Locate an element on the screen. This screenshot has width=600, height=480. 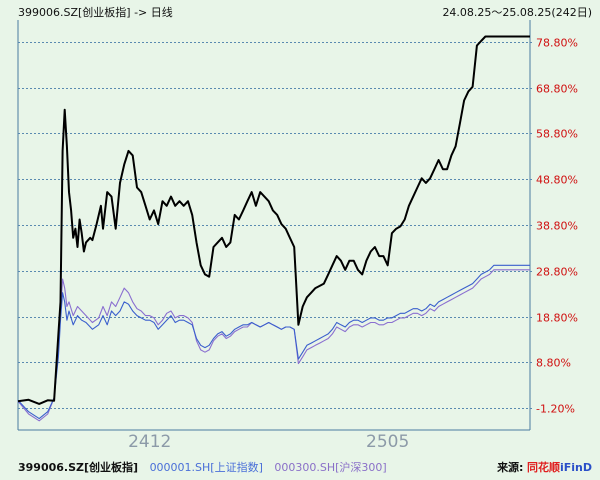
y-tick-label-2: 58.80% is located at coordinates (557, 134).